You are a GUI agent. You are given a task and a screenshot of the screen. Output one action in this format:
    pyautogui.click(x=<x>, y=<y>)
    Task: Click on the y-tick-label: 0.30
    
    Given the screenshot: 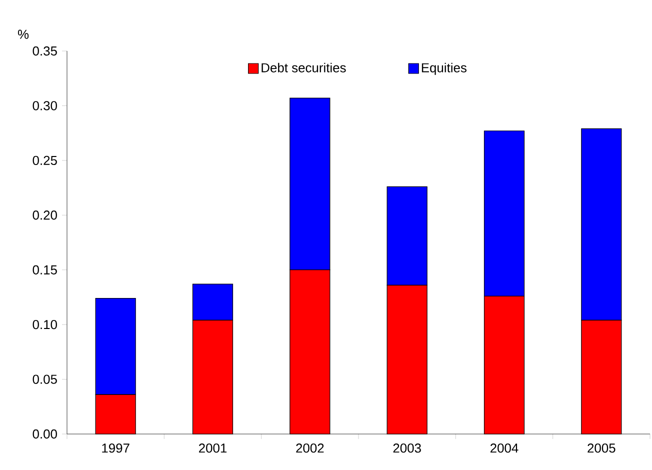 What is the action you would take?
    pyautogui.click(x=44, y=105)
    